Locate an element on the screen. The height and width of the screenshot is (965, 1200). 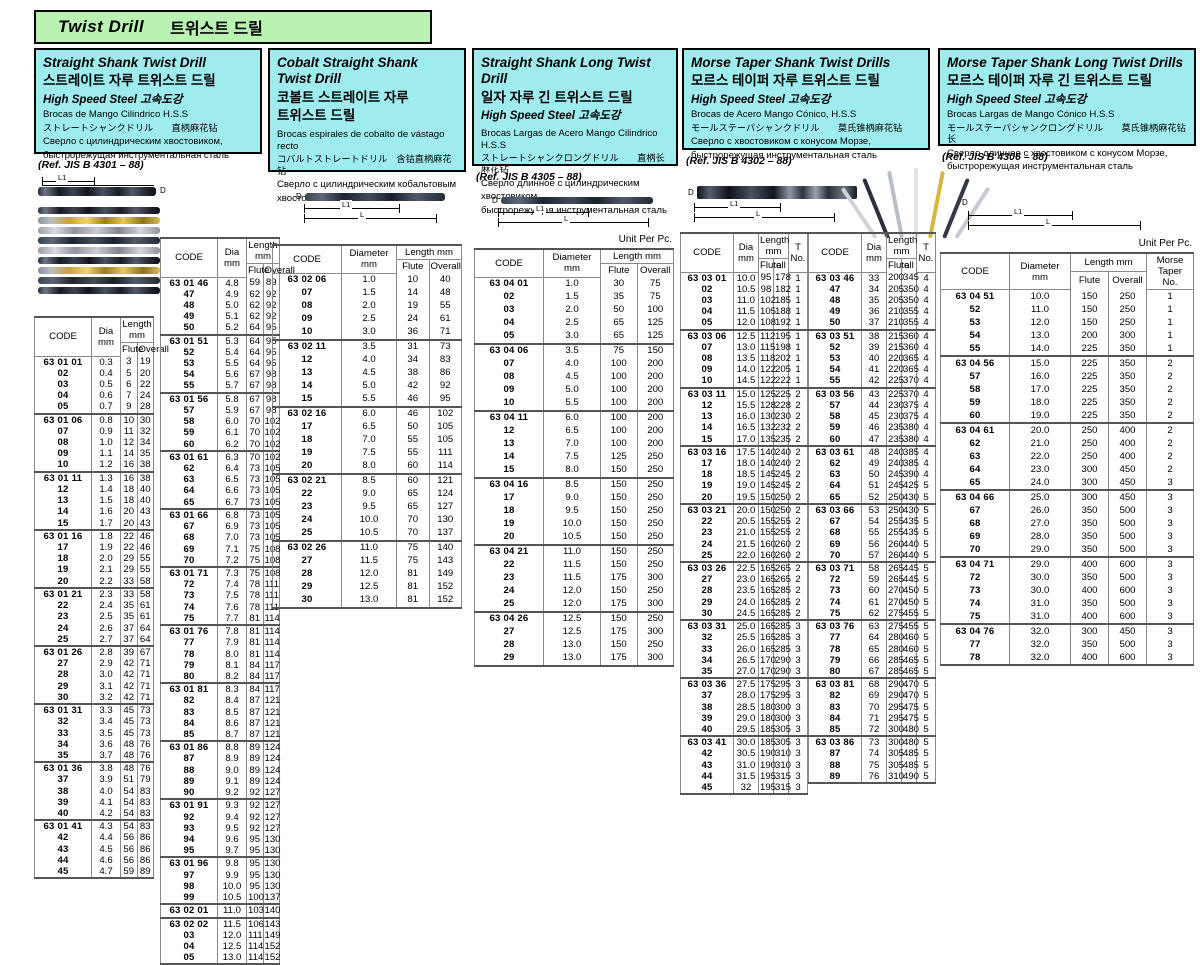
cell-value: 9.0 is located at coordinates (572, 498).